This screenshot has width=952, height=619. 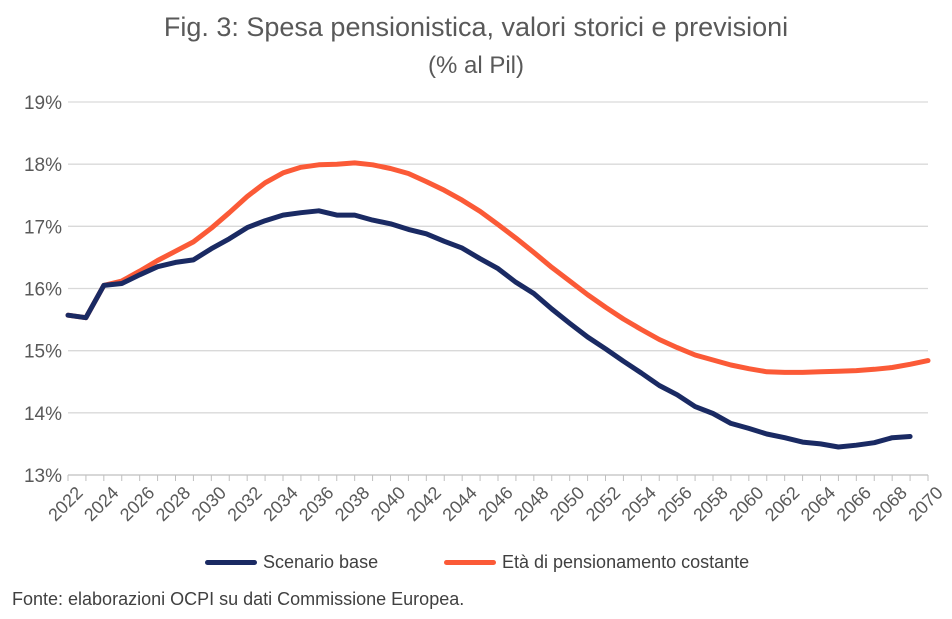 What do you see at coordinates (43, 103) in the screenshot?
I see `y-tick-label: 19%` at bounding box center [43, 103].